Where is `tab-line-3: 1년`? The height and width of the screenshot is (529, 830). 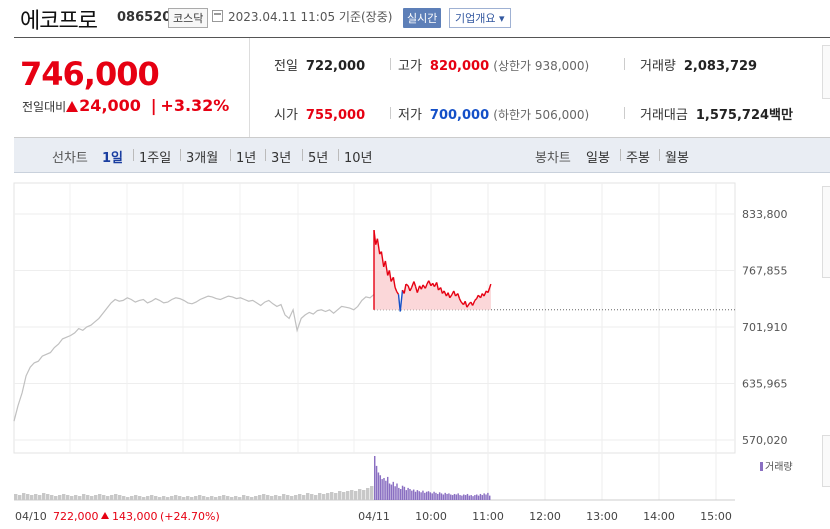
tab-line-3: 1년 is located at coordinates (246, 158).